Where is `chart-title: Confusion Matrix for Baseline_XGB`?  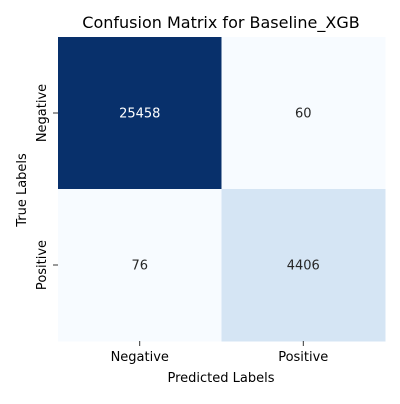
chart-title: Confusion Matrix for Baseline_XGB is located at coordinates (220, 23).